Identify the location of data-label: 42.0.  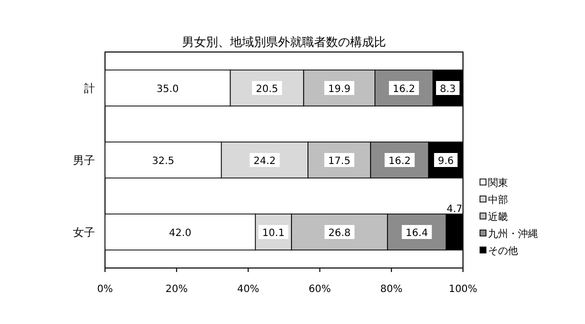
(180, 233).